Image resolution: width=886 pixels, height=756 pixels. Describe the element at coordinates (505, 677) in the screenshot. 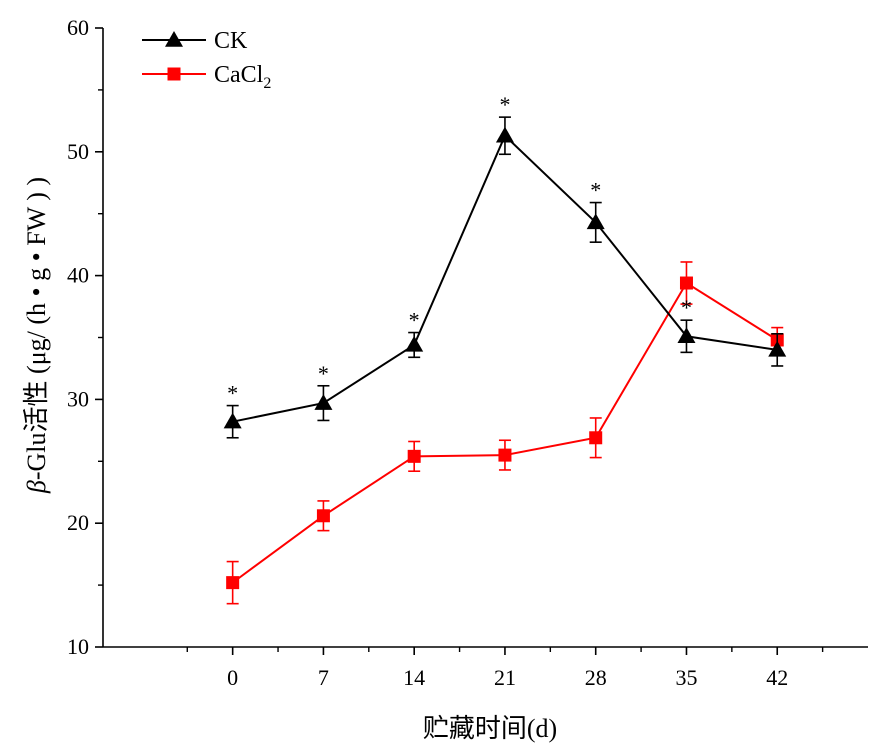

I see `x-tick-label: 21` at that location.